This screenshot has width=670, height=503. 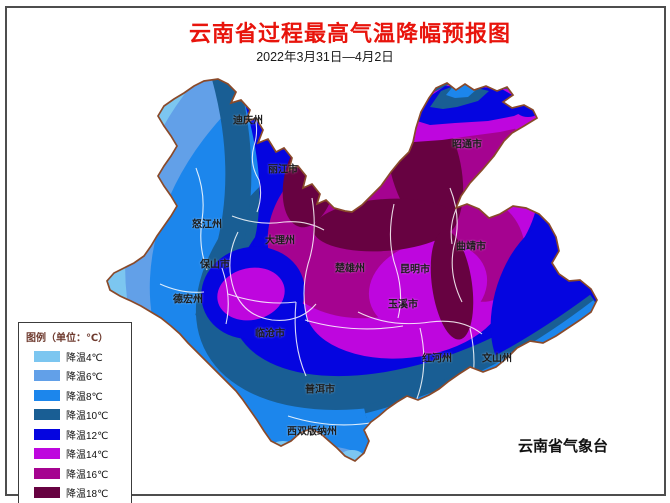 What do you see at coordinates (84, 377) in the screenshot?
I see `legend-item-label: 降温6℃` at bounding box center [84, 377].